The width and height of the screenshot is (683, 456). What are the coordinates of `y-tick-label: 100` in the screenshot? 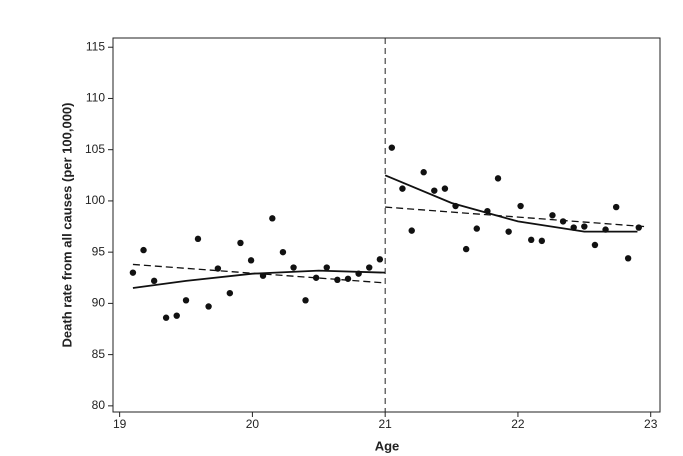 It's located at (95, 200).